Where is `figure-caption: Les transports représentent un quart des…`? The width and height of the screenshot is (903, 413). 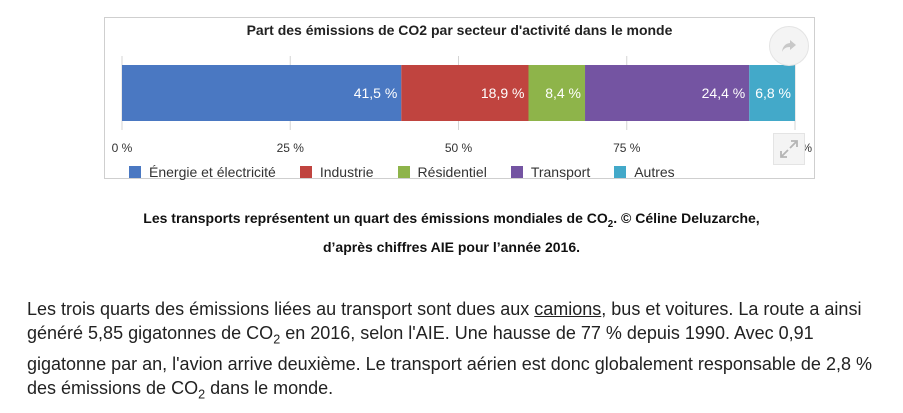
figure-caption: Les transports représentent un quart des… is located at coordinates (451, 232).